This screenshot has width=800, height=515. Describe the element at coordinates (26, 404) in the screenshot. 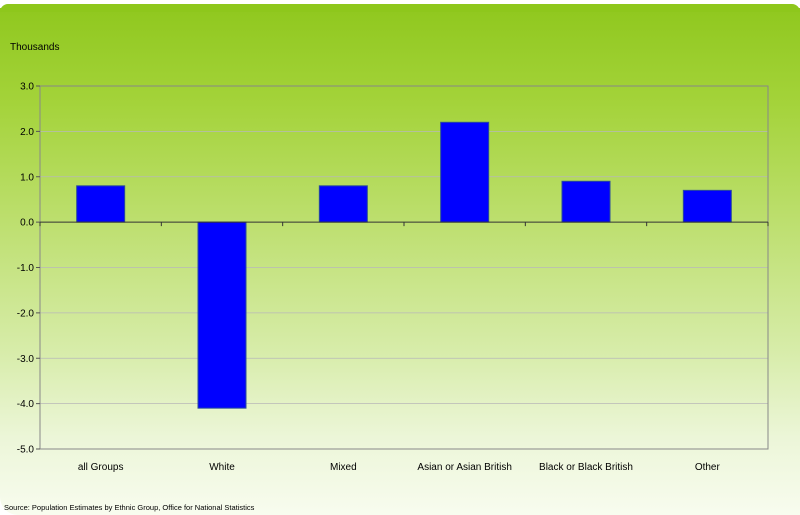

I see `y-tick-label: -4.0` at that location.